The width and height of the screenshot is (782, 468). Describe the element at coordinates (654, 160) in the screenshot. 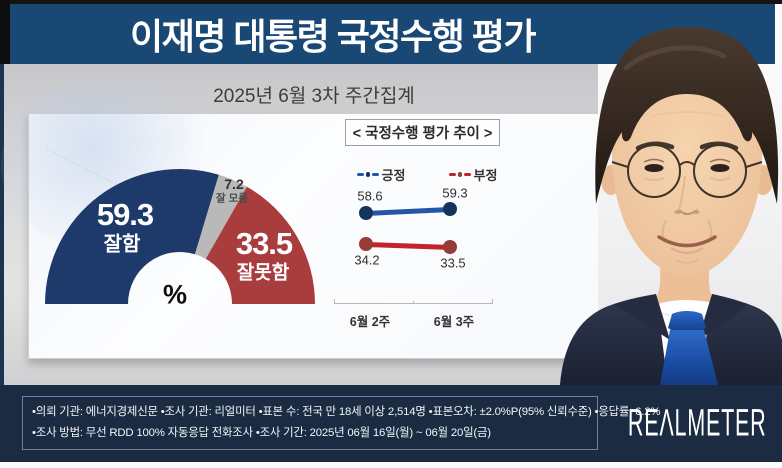

I see `eyelid-left` at that location.